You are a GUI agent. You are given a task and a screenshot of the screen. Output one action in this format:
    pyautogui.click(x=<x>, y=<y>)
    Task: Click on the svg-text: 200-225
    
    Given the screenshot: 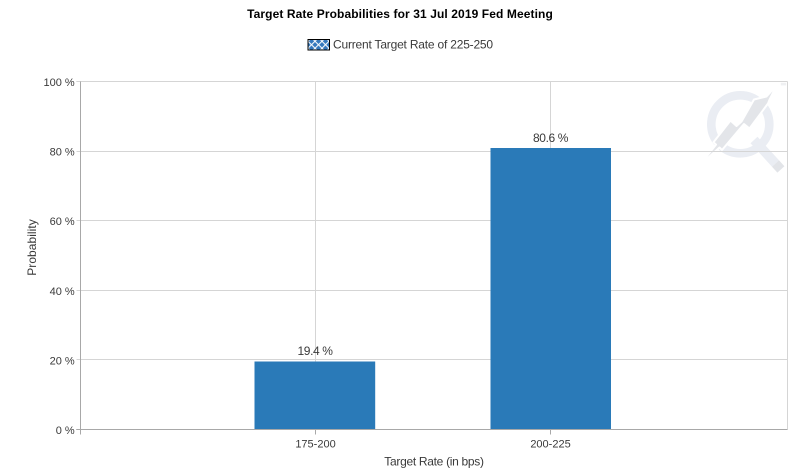 What is the action you would take?
    pyautogui.click(x=550, y=444)
    